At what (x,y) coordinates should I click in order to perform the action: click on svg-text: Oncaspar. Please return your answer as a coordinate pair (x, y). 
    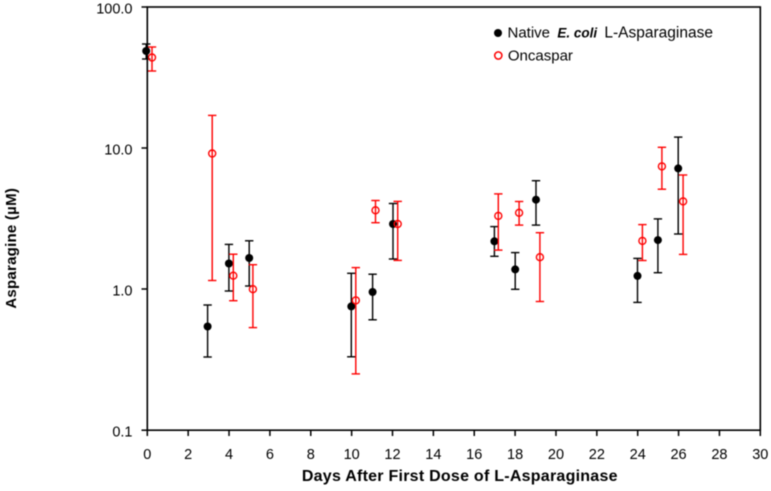
    Looking at the image, I should click on (540, 56).